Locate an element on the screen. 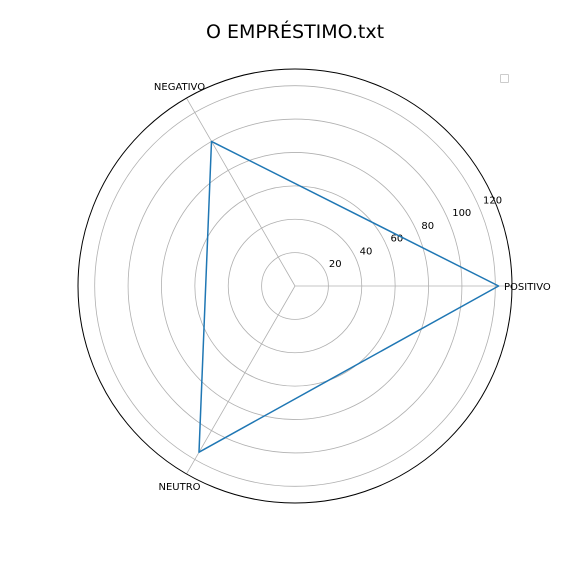 This screenshot has width=576, height=576. axis-label-positivo: POSITIVO is located at coordinates (527, 287).